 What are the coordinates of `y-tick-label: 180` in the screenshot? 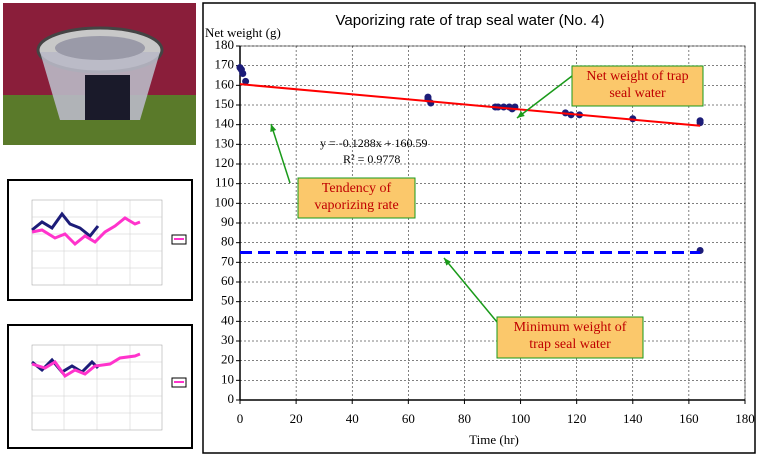 It's located at (225, 44).